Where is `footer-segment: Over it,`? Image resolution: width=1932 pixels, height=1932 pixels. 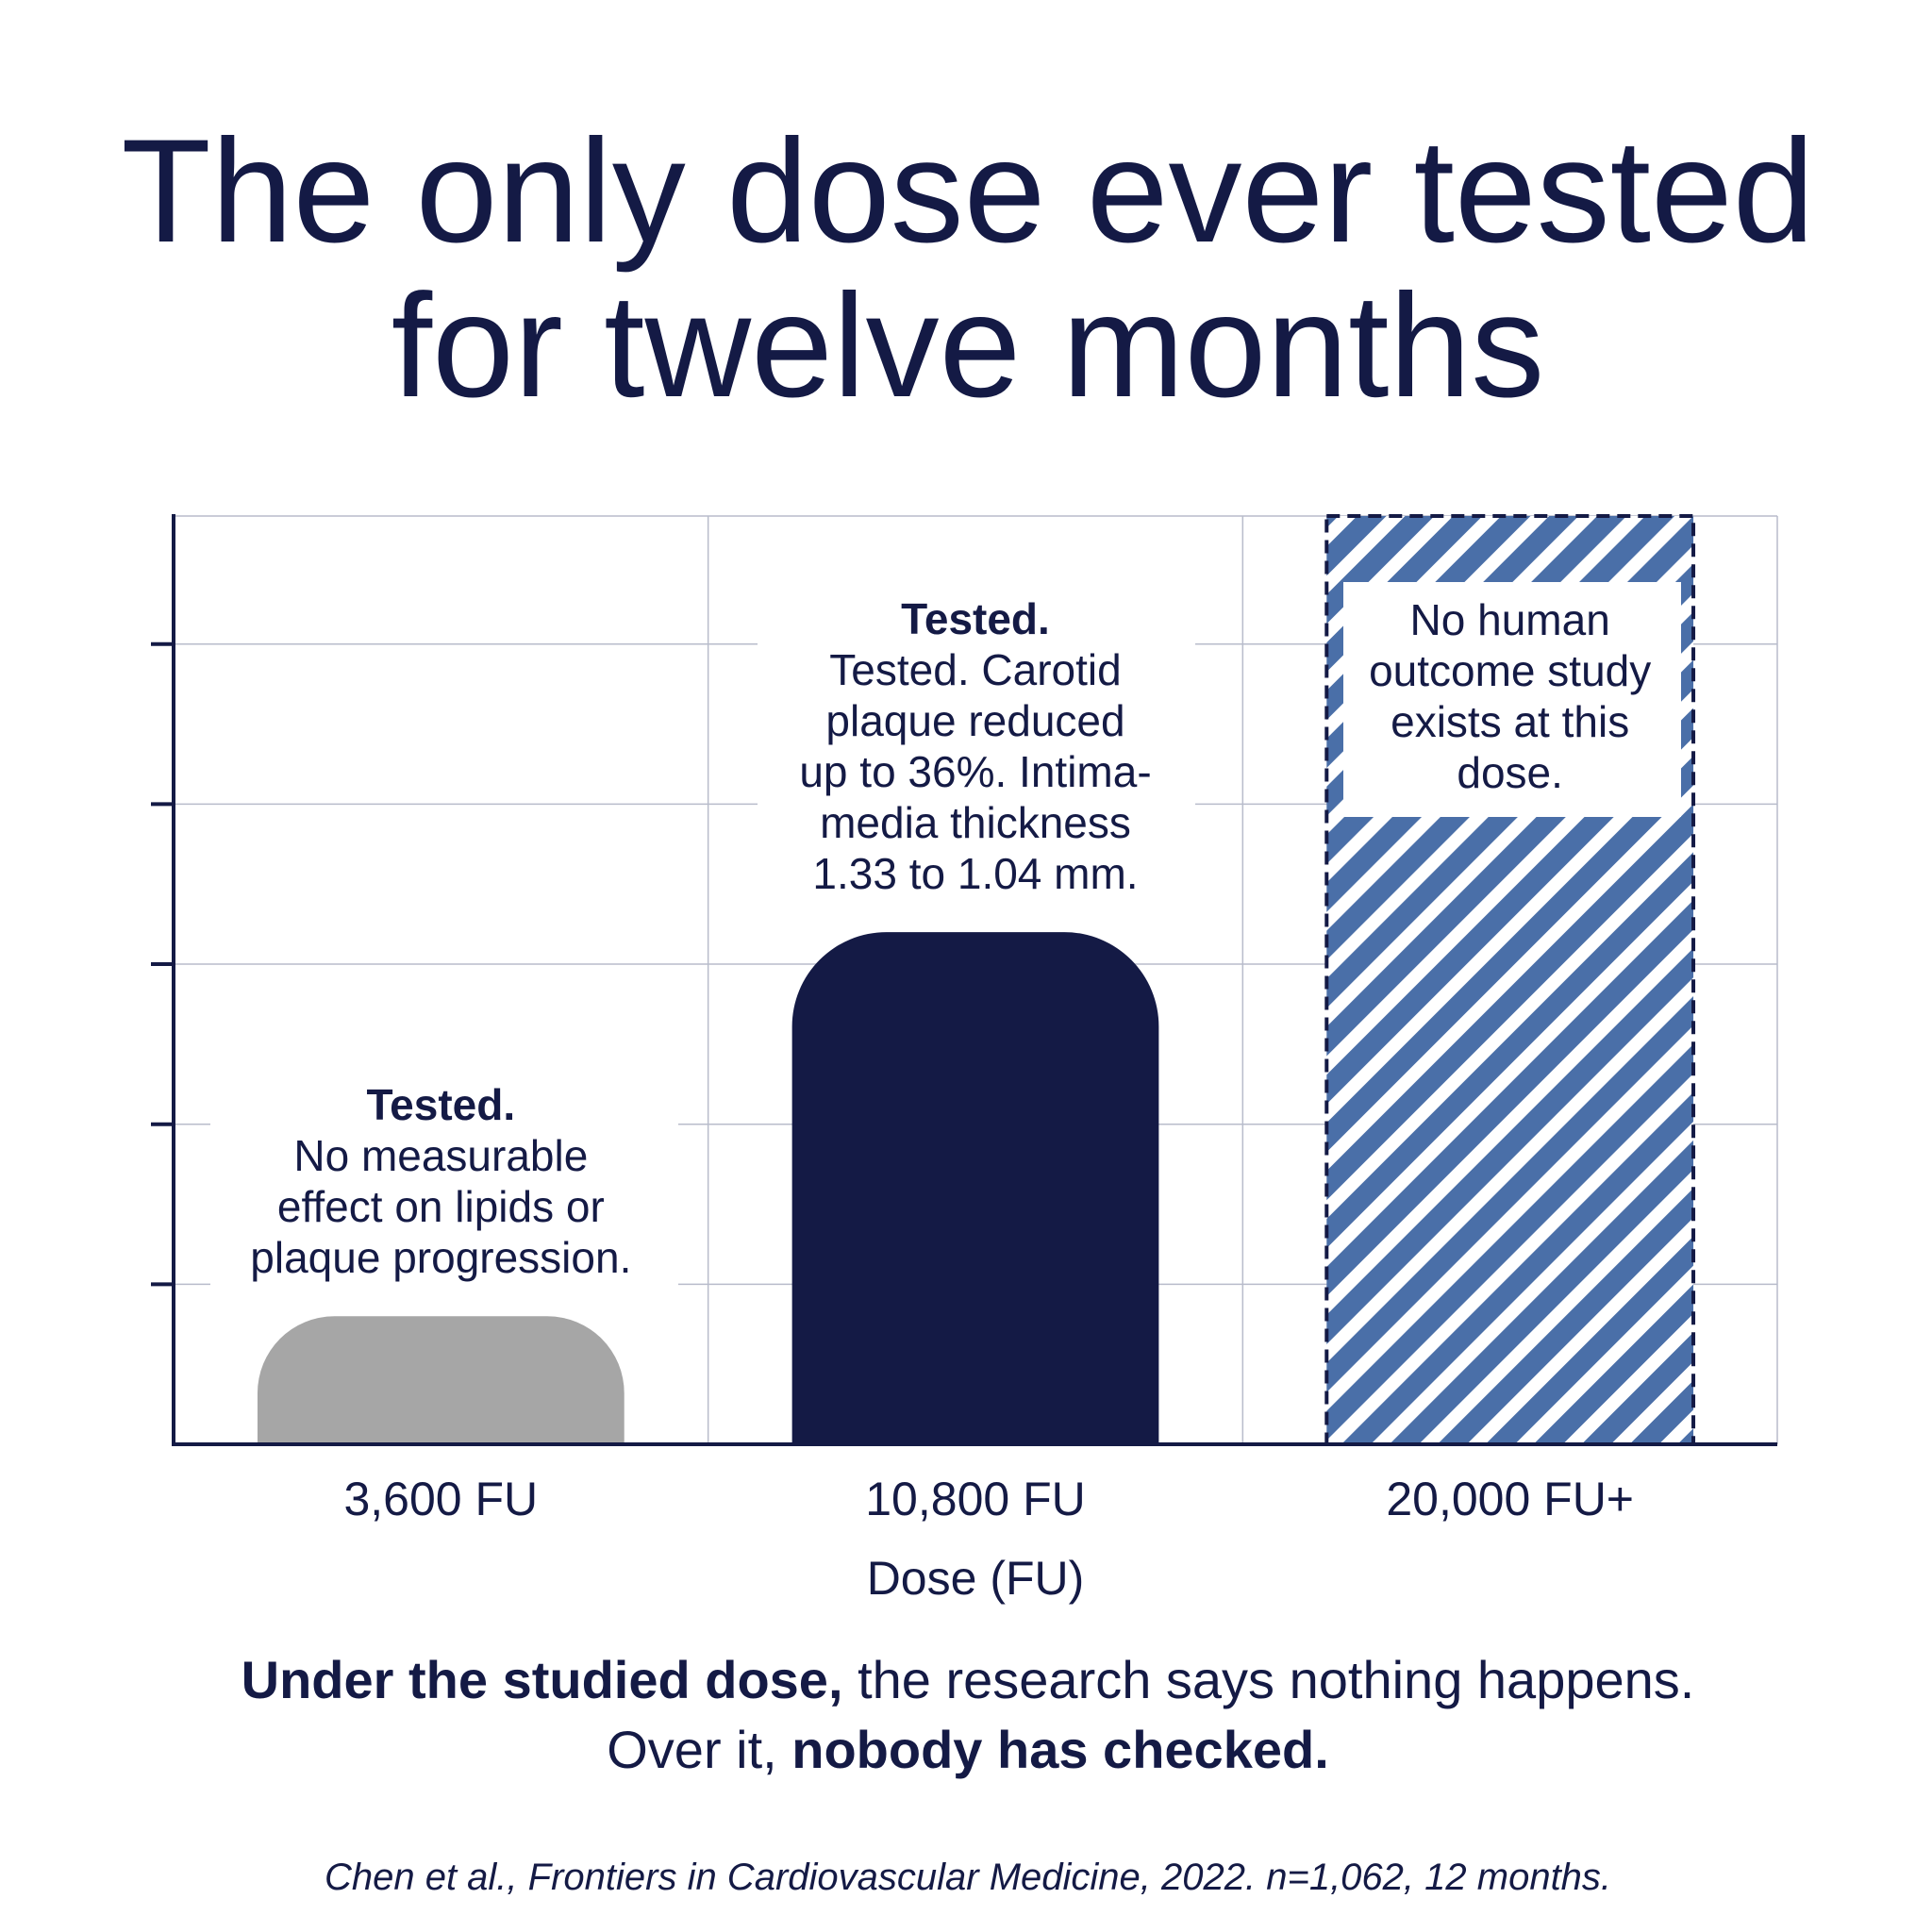
footer-segment: Over it, is located at coordinates (699, 1750).